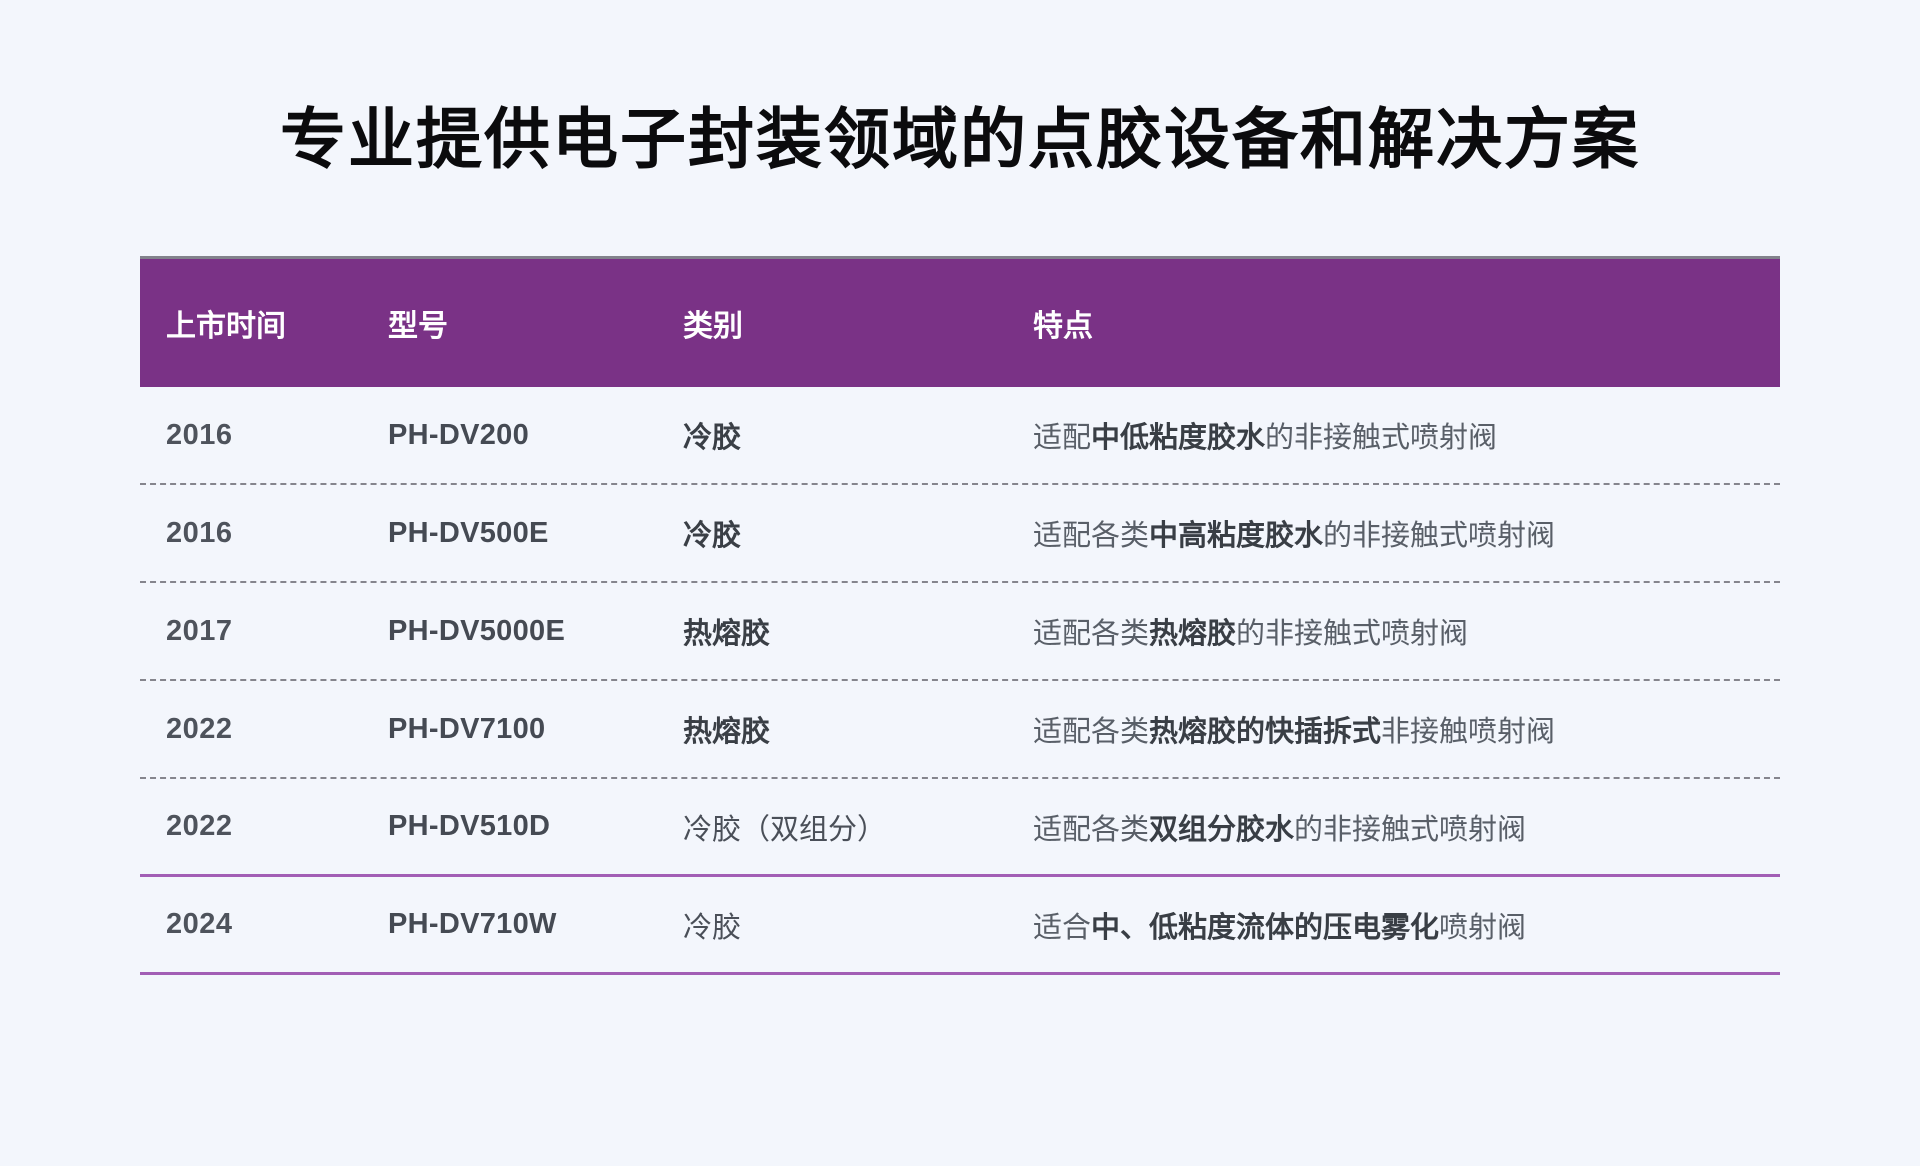  What do you see at coordinates (1222, 829) in the screenshot?
I see `feature-text-bold: 双组分胶水` at bounding box center [1222, 829].